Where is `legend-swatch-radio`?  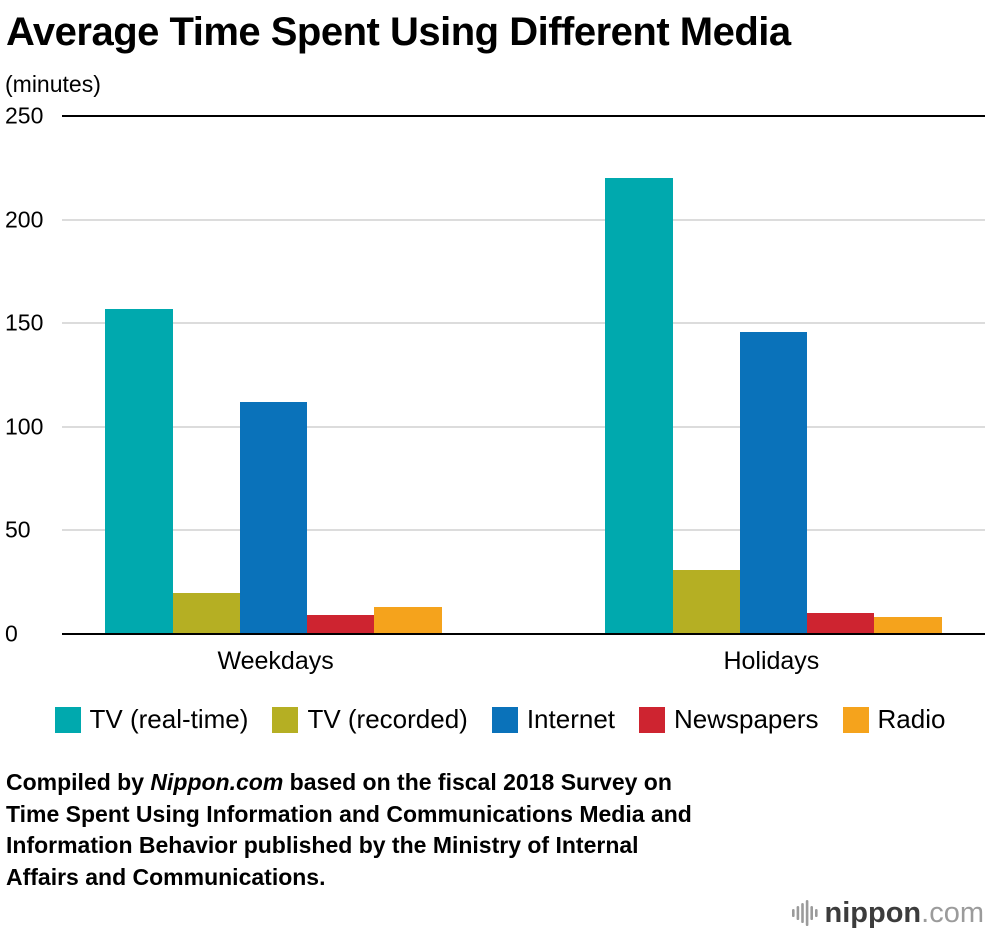 legend-swatch-radio is located at coordinates (855, 719).